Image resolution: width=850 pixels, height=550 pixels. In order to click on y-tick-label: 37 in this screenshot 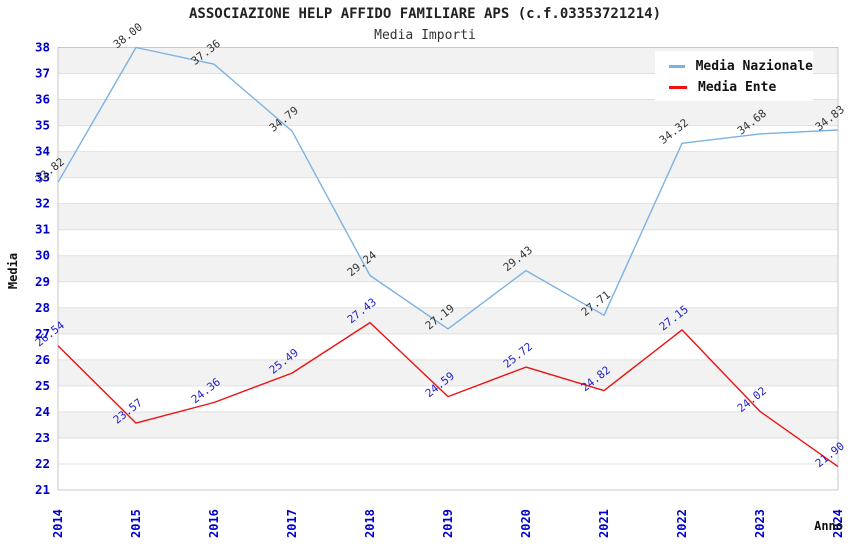, I will do `click(42, 73)`.